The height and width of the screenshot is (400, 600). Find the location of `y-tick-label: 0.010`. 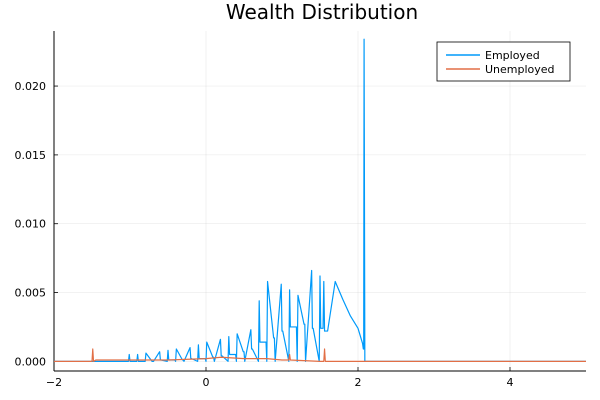

y-tick-label: 0.010 is located at coordinates (31, 224).